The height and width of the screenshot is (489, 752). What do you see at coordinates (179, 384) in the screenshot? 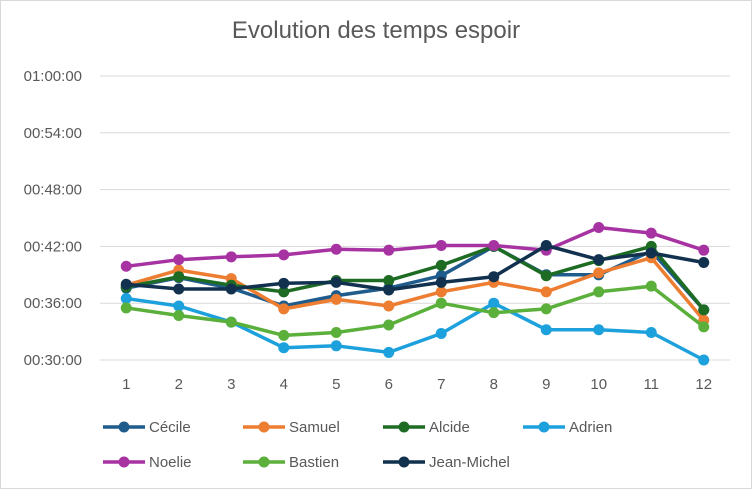
I see `x-tick-label: 2` at bounding box center [179, 384].